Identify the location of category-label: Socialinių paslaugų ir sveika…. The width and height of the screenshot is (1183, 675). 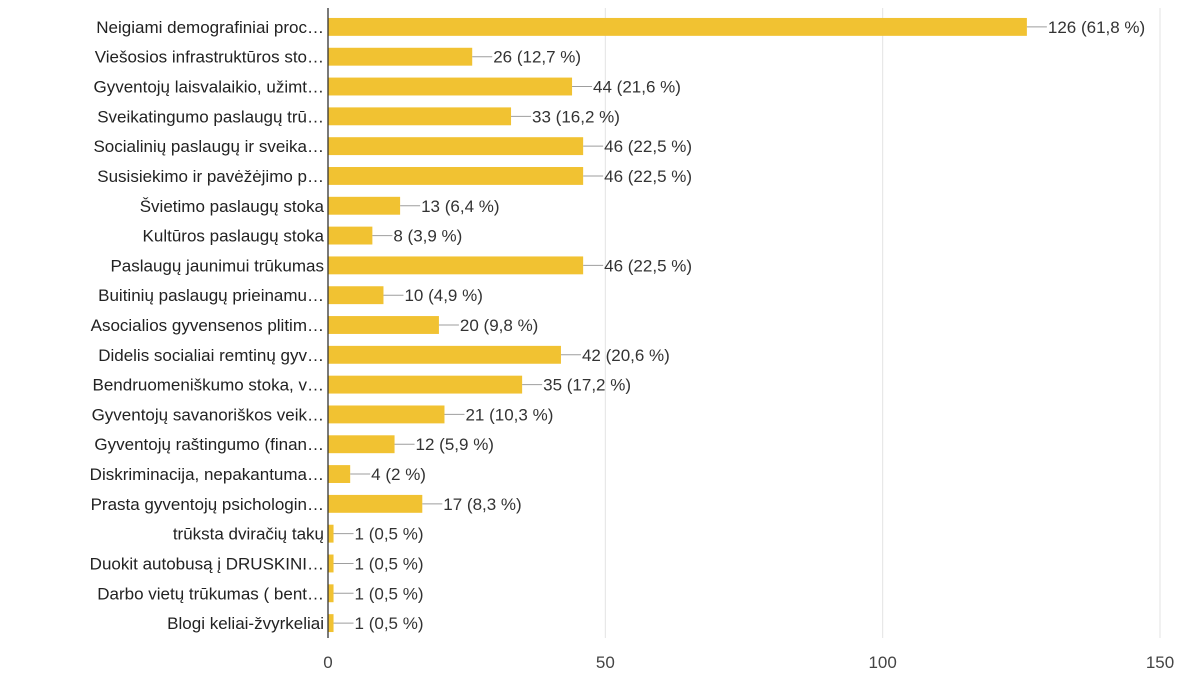
(208, 146).